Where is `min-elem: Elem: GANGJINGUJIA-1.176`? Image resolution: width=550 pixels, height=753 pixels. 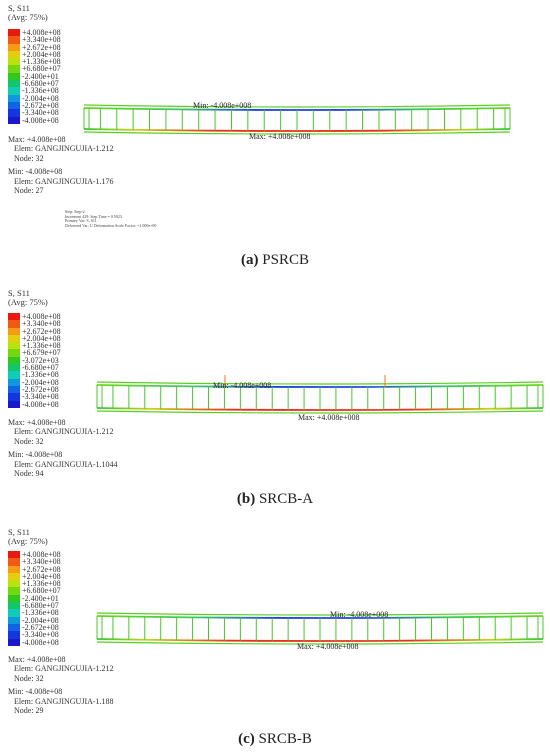
min-elem: Elem: GANGJINGUJIA-1.176 is located at coordinates (64, 181).